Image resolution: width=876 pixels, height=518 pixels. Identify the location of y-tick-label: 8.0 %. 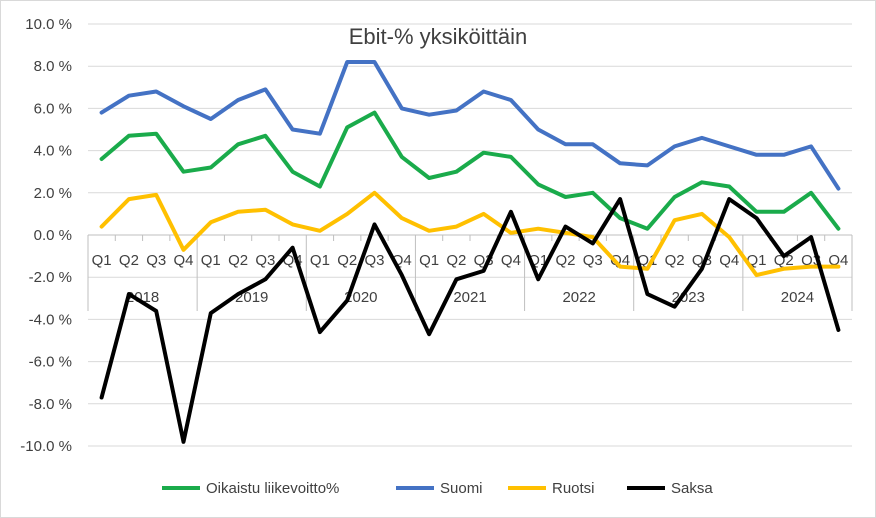
(53, 66).